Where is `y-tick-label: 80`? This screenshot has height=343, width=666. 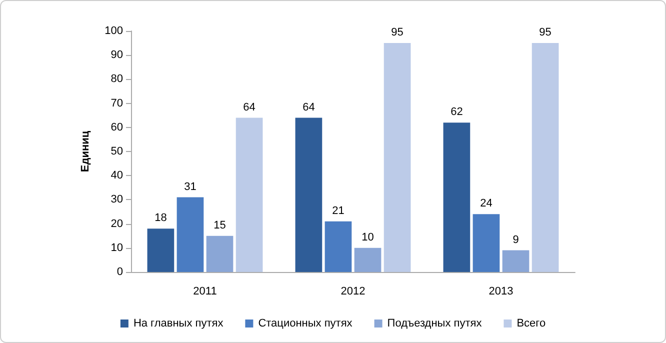 y-tick-label: 80 is located at coordinates (116, 79).